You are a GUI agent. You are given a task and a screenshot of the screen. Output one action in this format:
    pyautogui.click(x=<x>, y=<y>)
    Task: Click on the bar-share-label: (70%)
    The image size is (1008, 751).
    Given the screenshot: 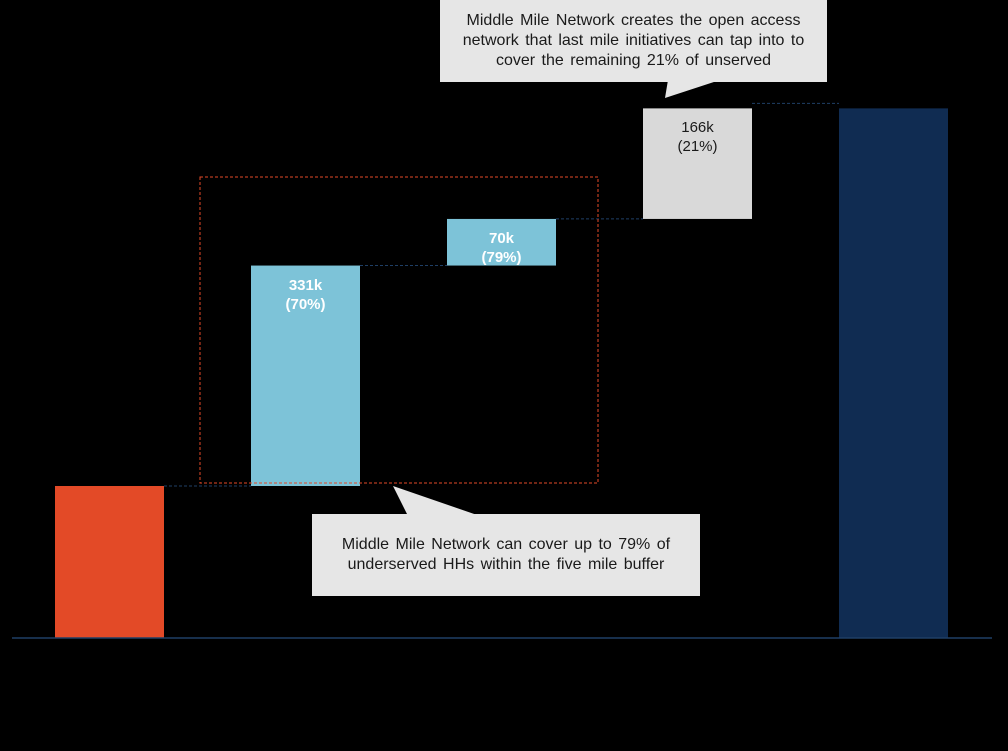 What is the action you would take?
    pyautogui.click(x=305, y=304)
    